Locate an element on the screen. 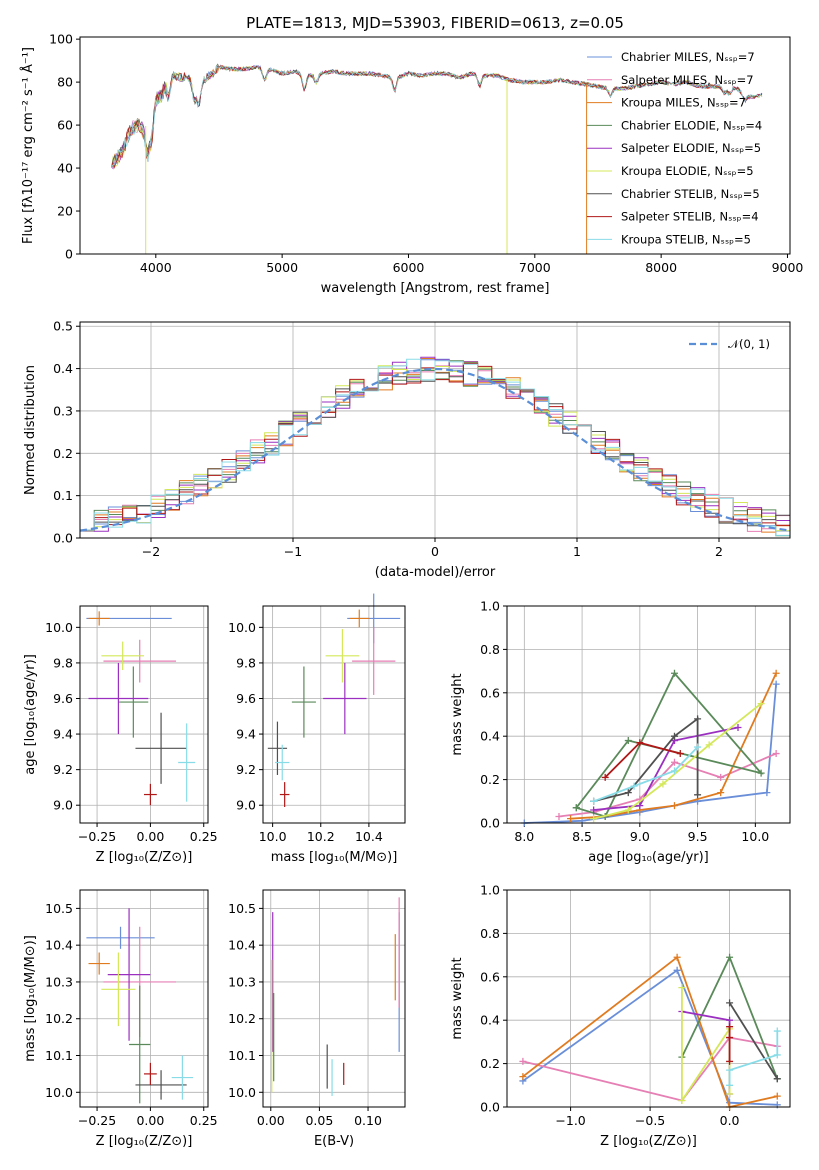  x-tick-label: 9.0 is located at coordinates (640, 836).